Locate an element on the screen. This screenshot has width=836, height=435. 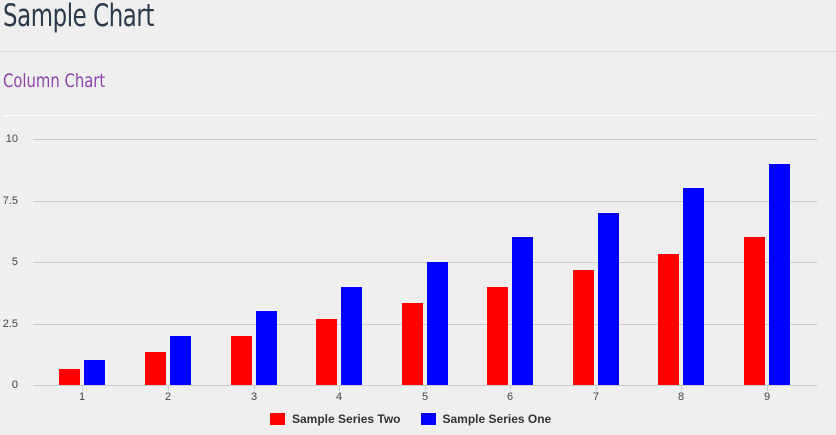
legend-item-series-one: Sample Series One is located at coordinates (486, 419).